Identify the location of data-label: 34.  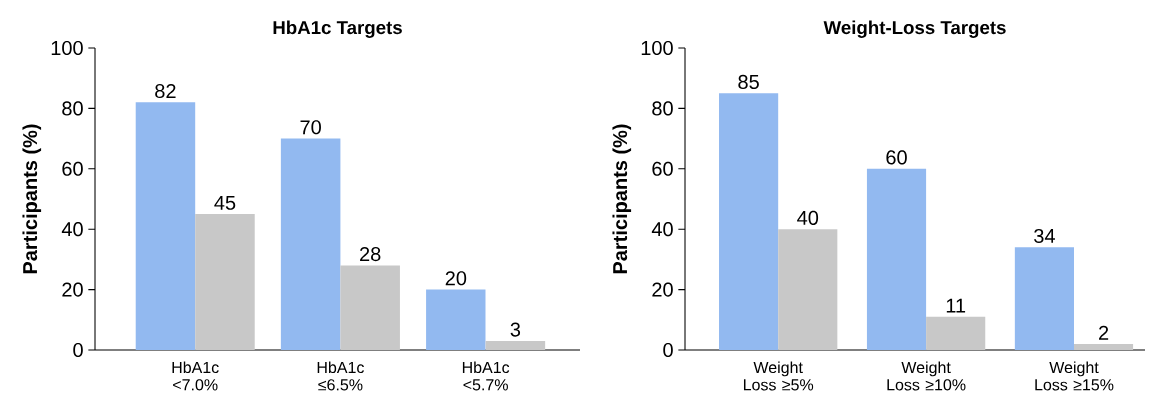
(1044, 236).